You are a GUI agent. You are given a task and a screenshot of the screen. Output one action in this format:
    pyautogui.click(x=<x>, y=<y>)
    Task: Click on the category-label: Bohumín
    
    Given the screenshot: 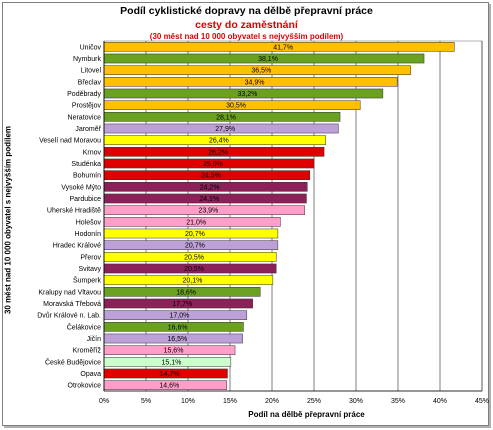 What is the action you would take?
    pyautogui.click(x=87, y=176)
    